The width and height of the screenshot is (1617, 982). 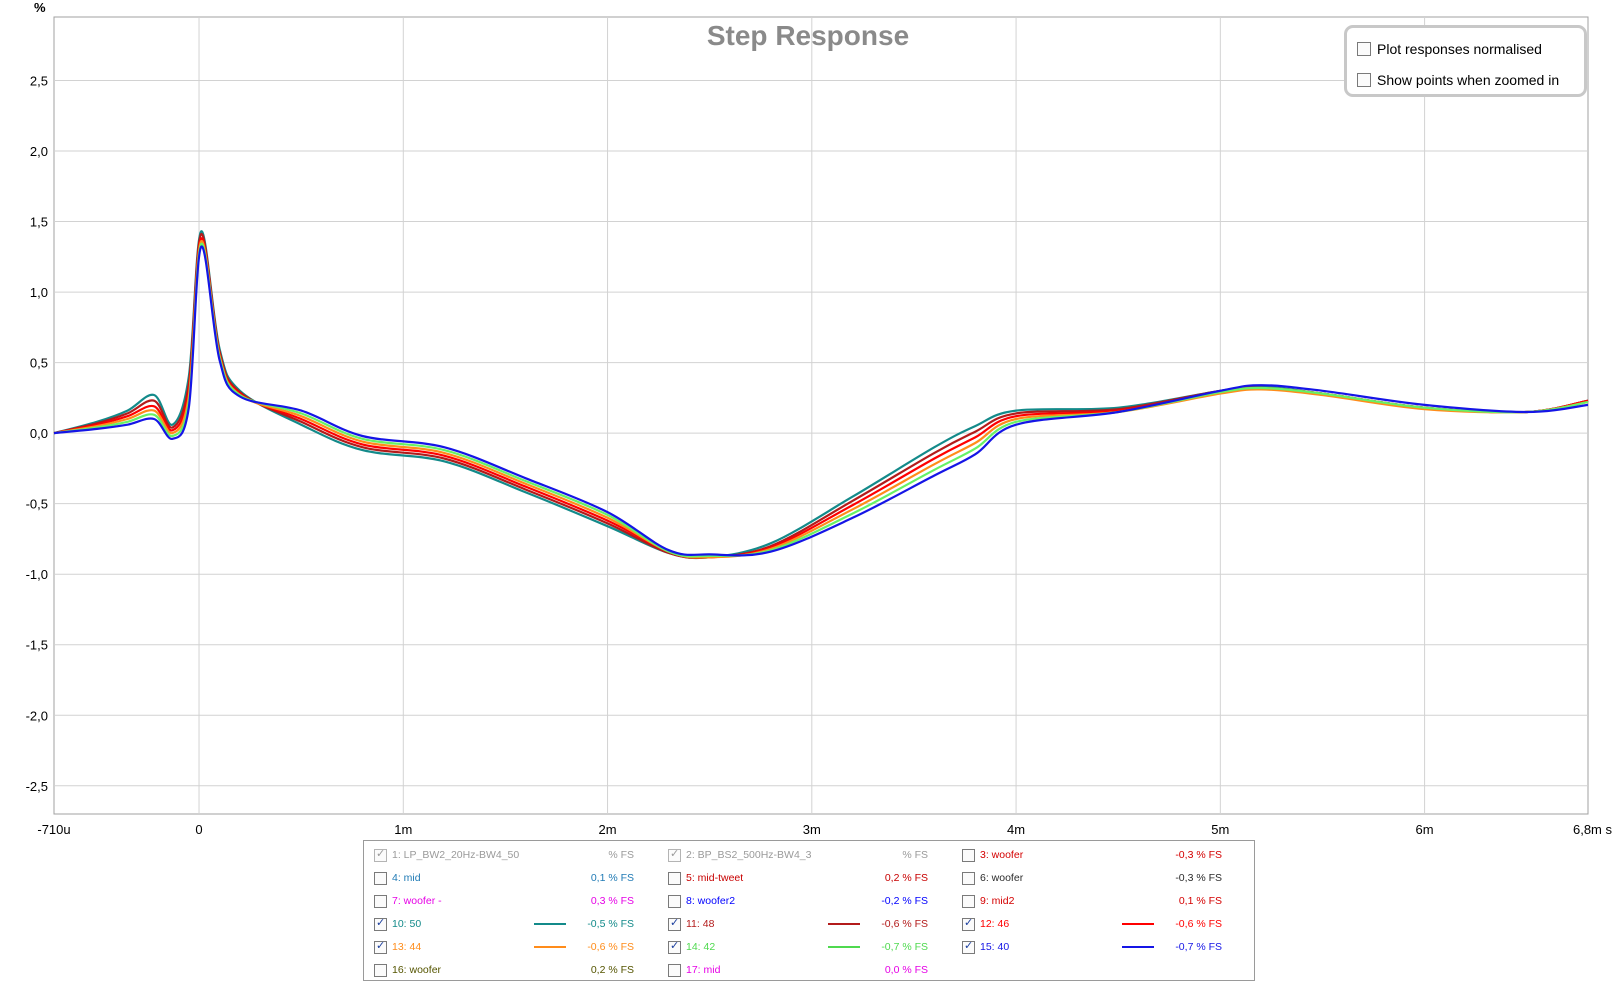 I want to click on y-tick-label: -2,0, so click(x=37, y=715).